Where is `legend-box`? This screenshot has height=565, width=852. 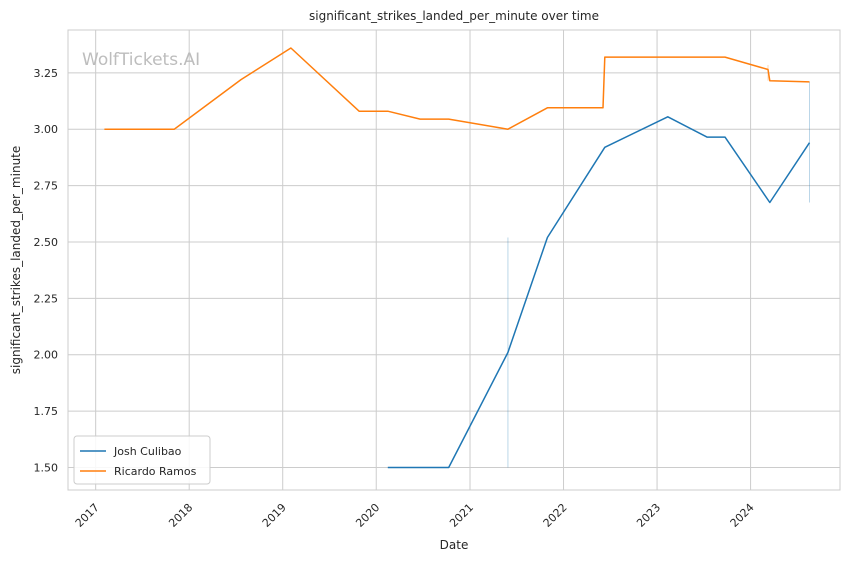
legend-box is located at coordinates (142, 460).